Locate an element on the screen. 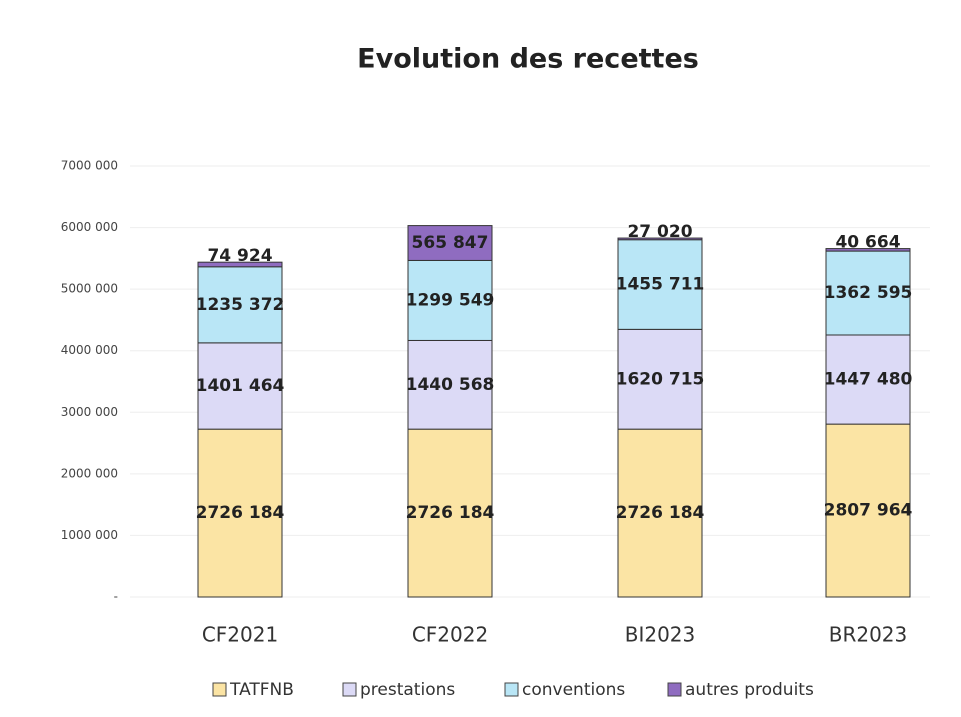 Image resolution: width=961 pixels, height=717 pixels. value-label: 1362 595 is located at coordinates (868, 293).